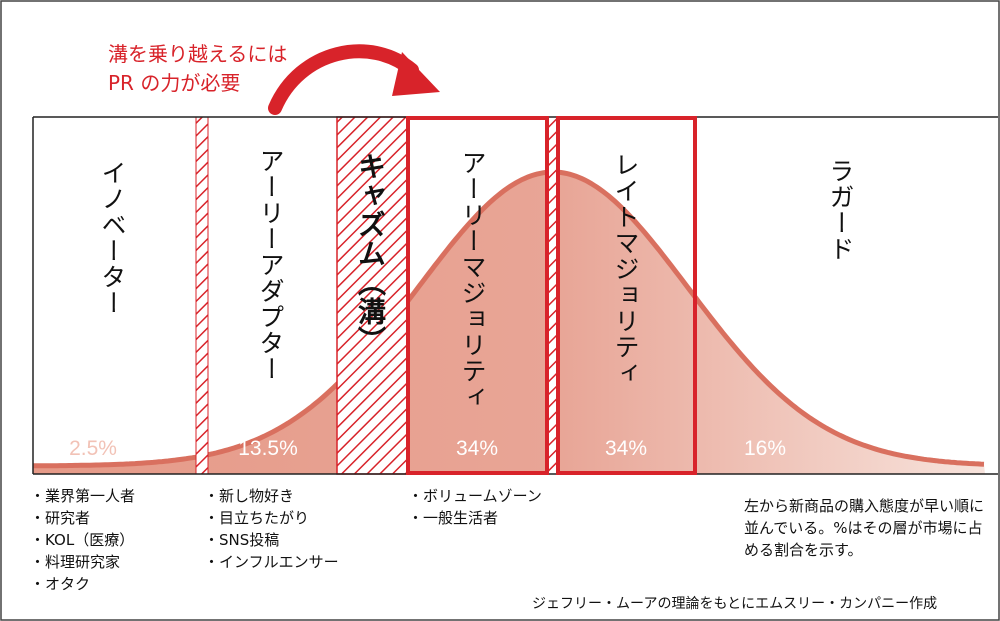 The height and width of the screenshot is (621, 1000). I want to click on percent-late-majority: 34%, so click(626, 448).